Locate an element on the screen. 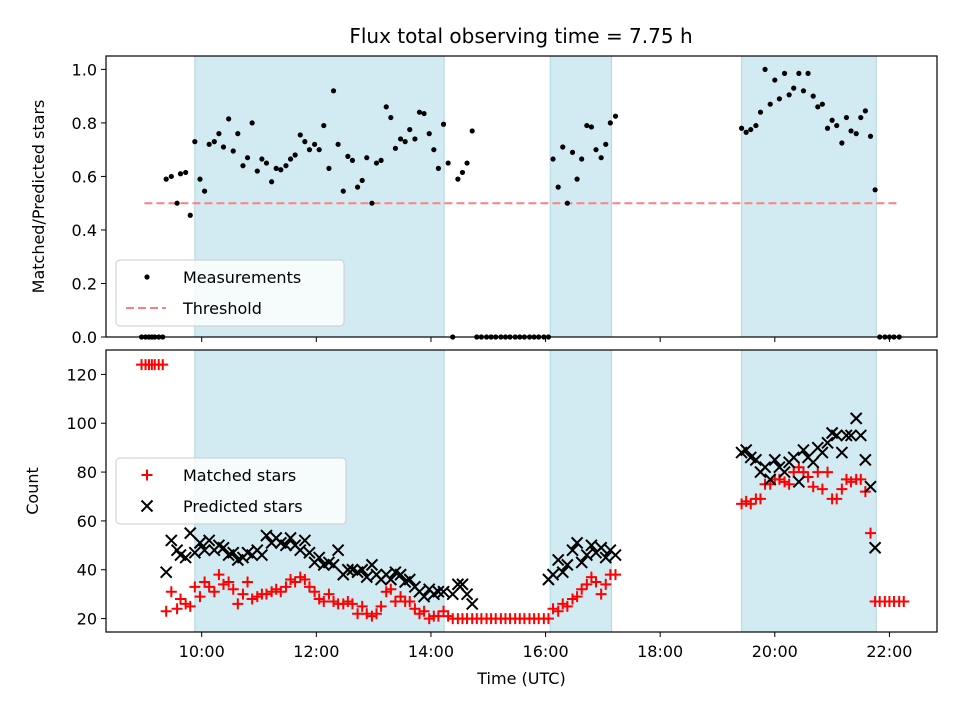 This screenshot has height=724, width=960. y-tick-label: 0.6 is located at coordinates (84, 176).